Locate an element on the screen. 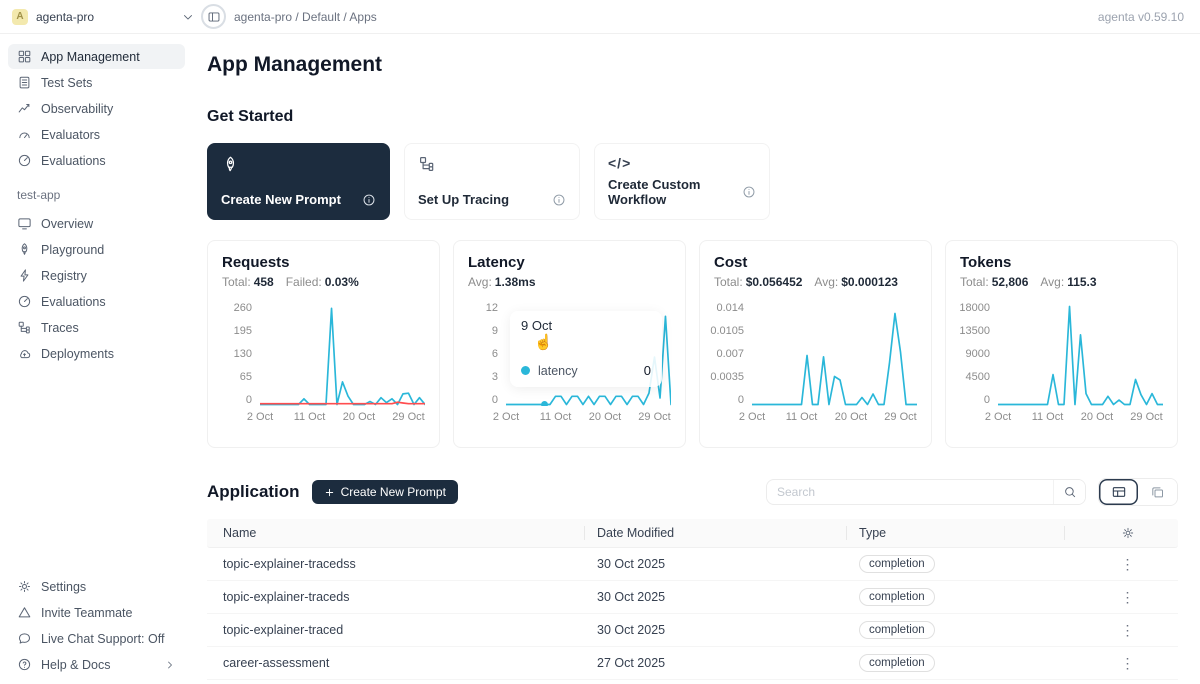  latency-chart is located at coordinates (588, 354).